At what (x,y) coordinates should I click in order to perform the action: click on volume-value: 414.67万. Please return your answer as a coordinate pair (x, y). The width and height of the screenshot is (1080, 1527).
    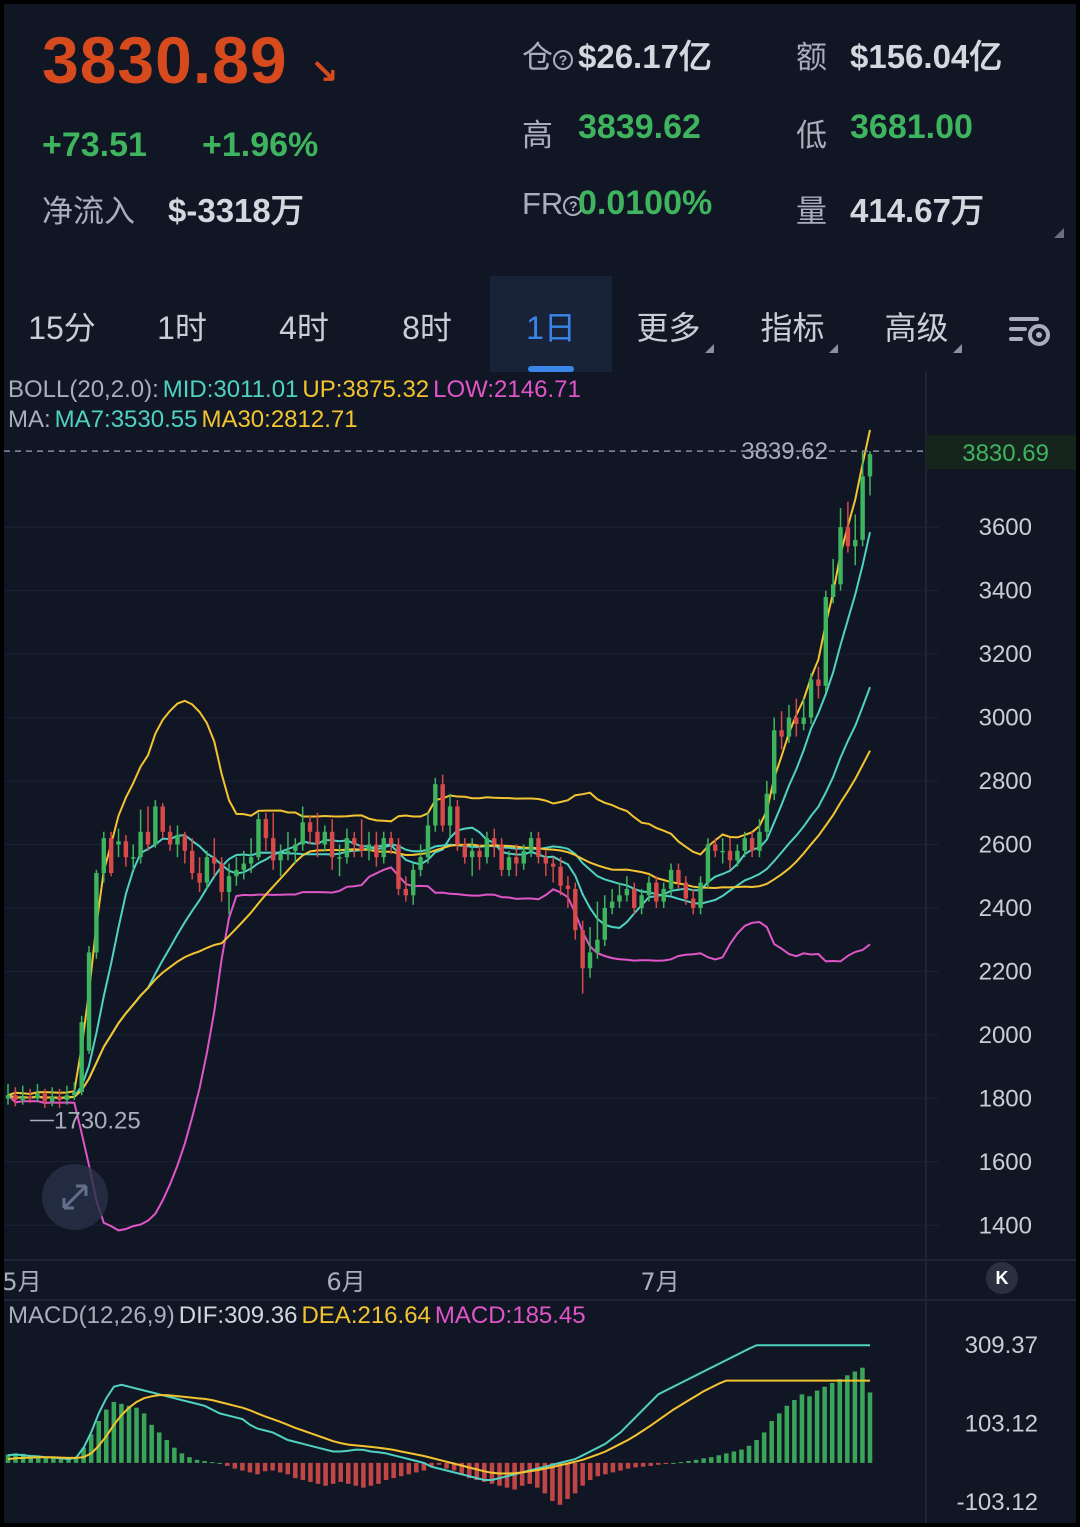
    Looking at the image, I should click on (917, 210).